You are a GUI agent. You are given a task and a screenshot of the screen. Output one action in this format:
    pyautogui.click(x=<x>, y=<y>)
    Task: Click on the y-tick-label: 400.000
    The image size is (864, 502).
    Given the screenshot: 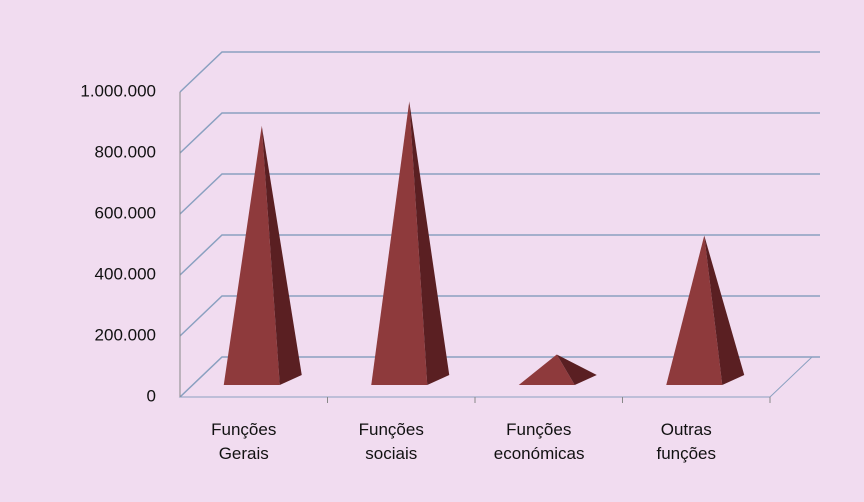 What is the action you would take?
    pyautogui.click(x=125, y=273)
    